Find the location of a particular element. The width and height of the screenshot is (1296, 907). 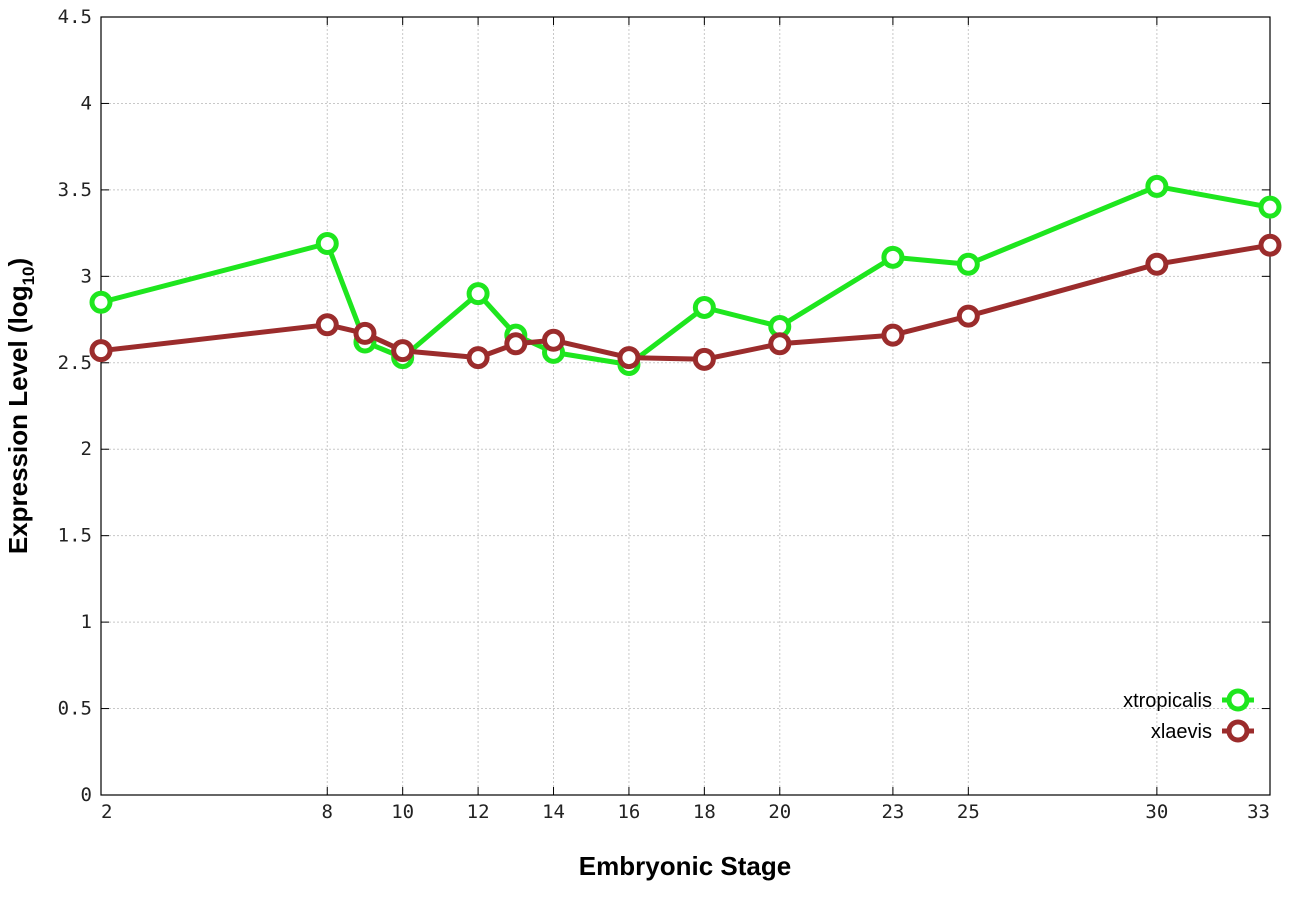

y-tick-label: 3.5 is located at coordinates (75, 190).